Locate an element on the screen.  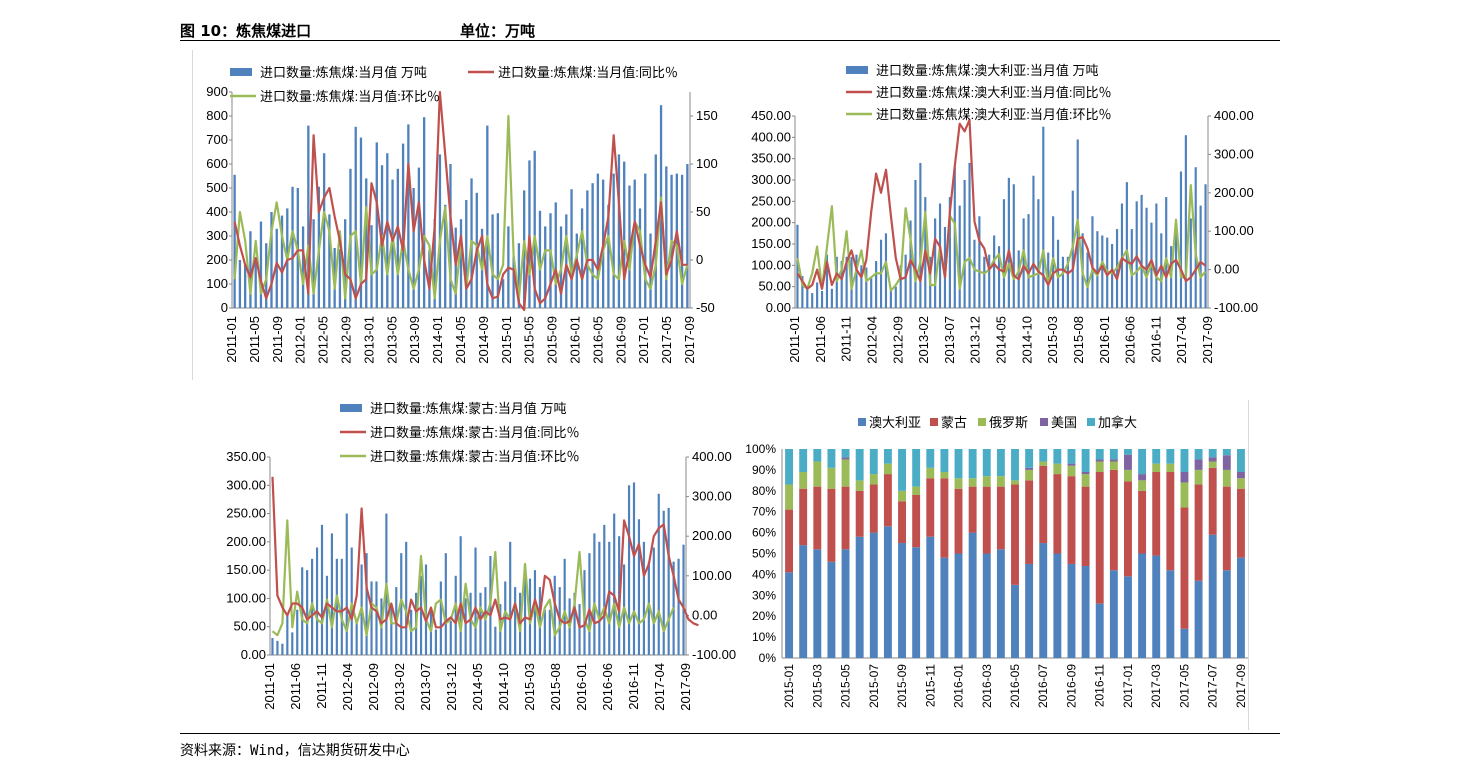
y-tick-left-label: 0 is located at coordinates (224, 307).